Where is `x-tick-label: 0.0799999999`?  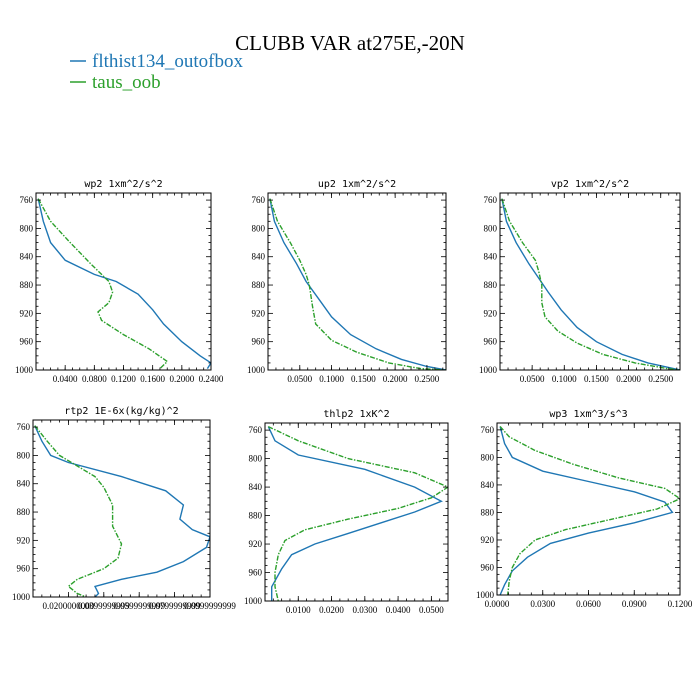
x-tick-label: 0.0799999999 is located at coordinates (175, 606).